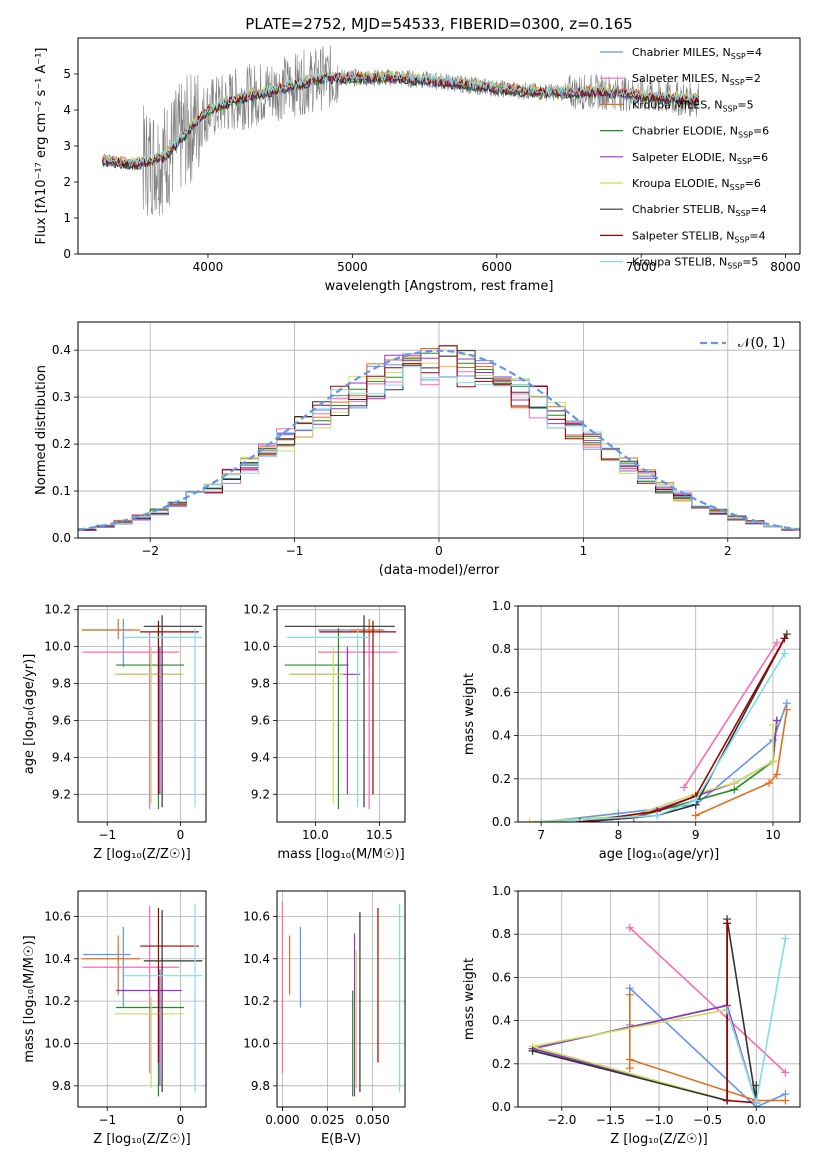 Image resolution: width=819 pixels, height=1170 pixels. Describe the element at coordinates (400, 118) in the screenshot. I see `model-spectrum-line` at that location.